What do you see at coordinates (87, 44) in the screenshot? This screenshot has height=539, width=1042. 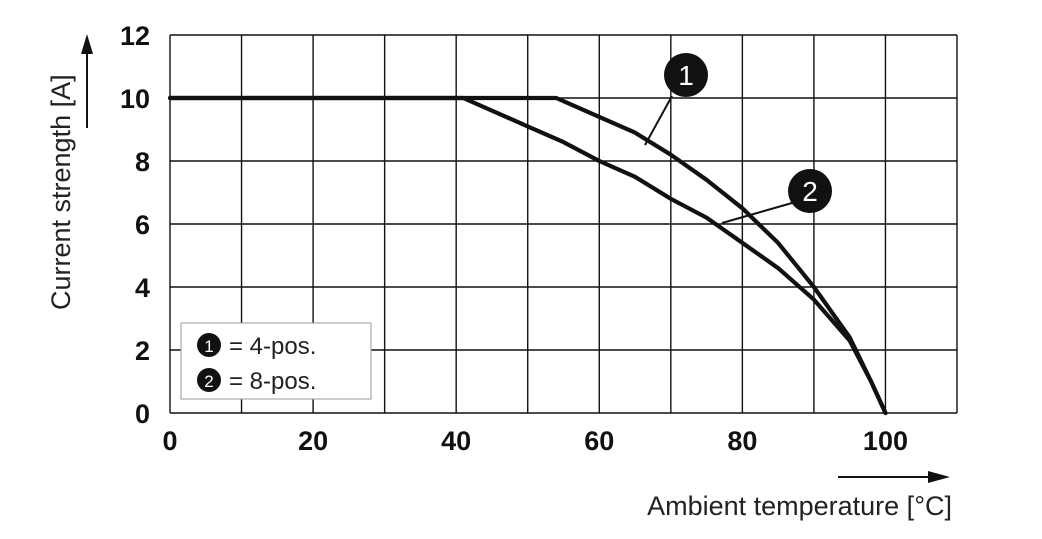 I see `y-axis-arrow-icon` at bounding box center [87, 44].